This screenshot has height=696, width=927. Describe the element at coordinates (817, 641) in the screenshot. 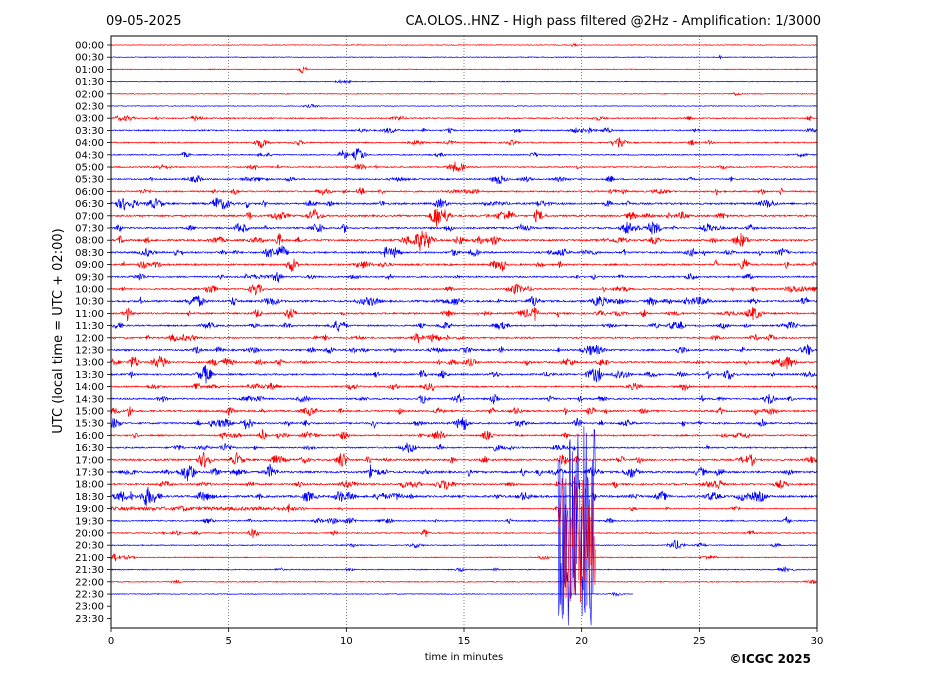

I see `x-tick-label: 30` at that location.